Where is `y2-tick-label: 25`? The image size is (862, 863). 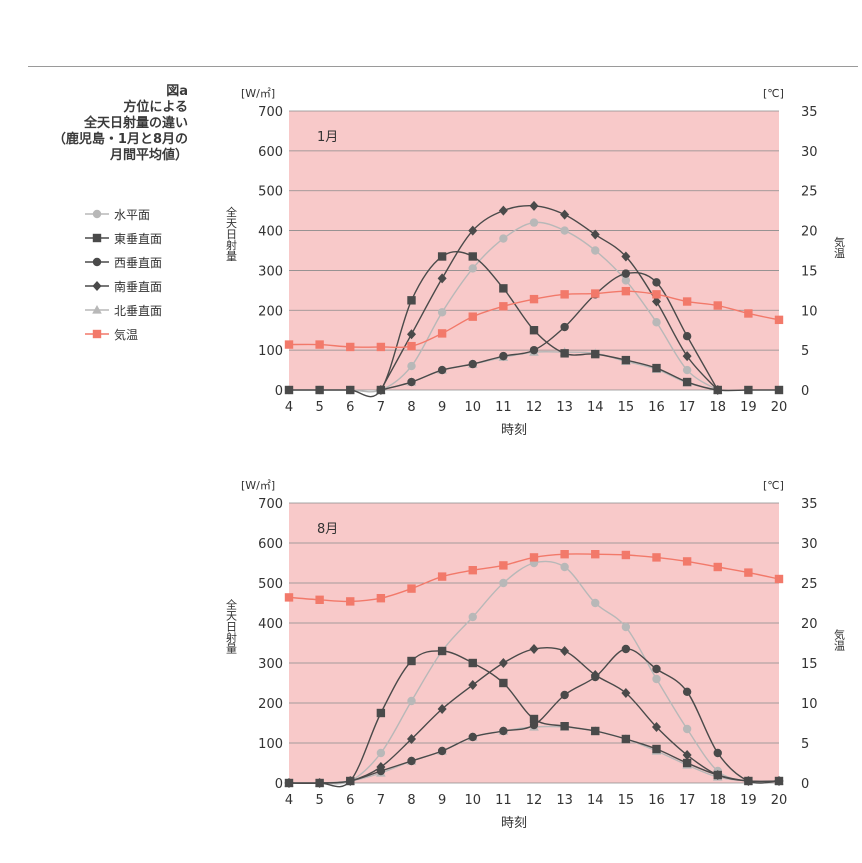
y2-tick-label: 25 is located at coordinates (809, 584).